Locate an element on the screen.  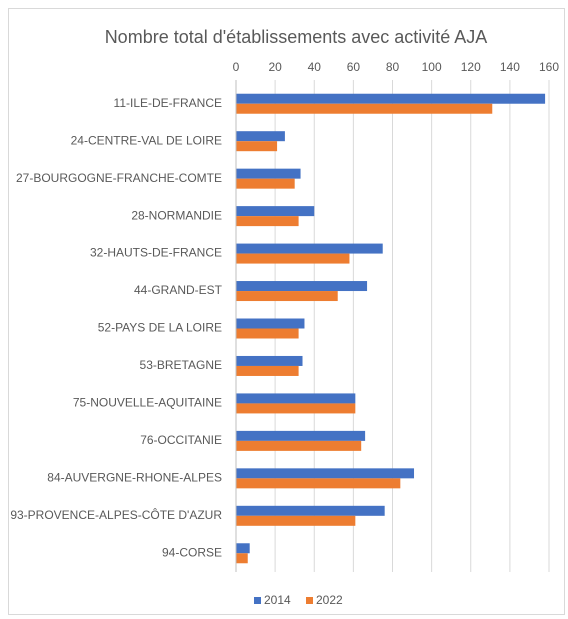
y-tick-label: 24-CENTRE-VAL DE LOIRE is located at coordinates (146, 140).